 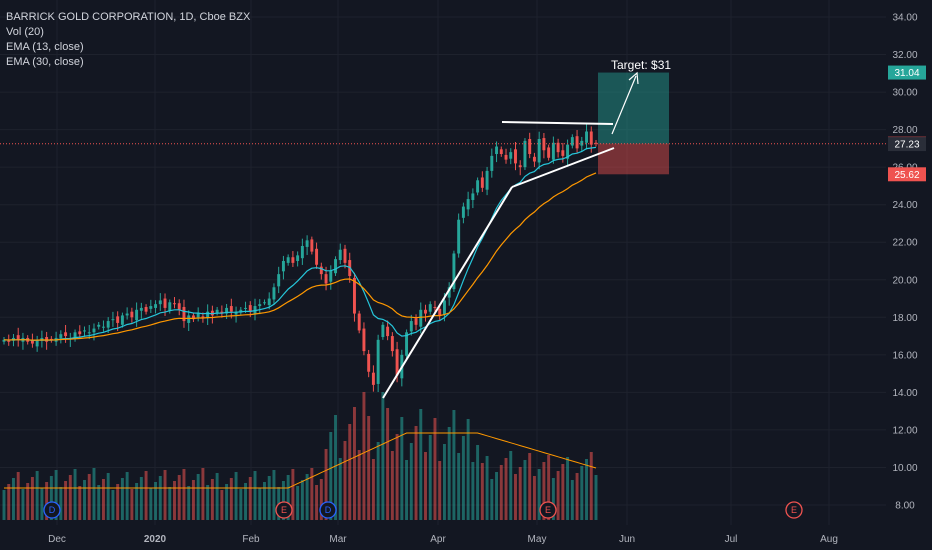 What do you see at coordinates (45, 62) in the screenshot?
I see `study-ema-30: EMA (30, close)` at bounding box center [45, 62].